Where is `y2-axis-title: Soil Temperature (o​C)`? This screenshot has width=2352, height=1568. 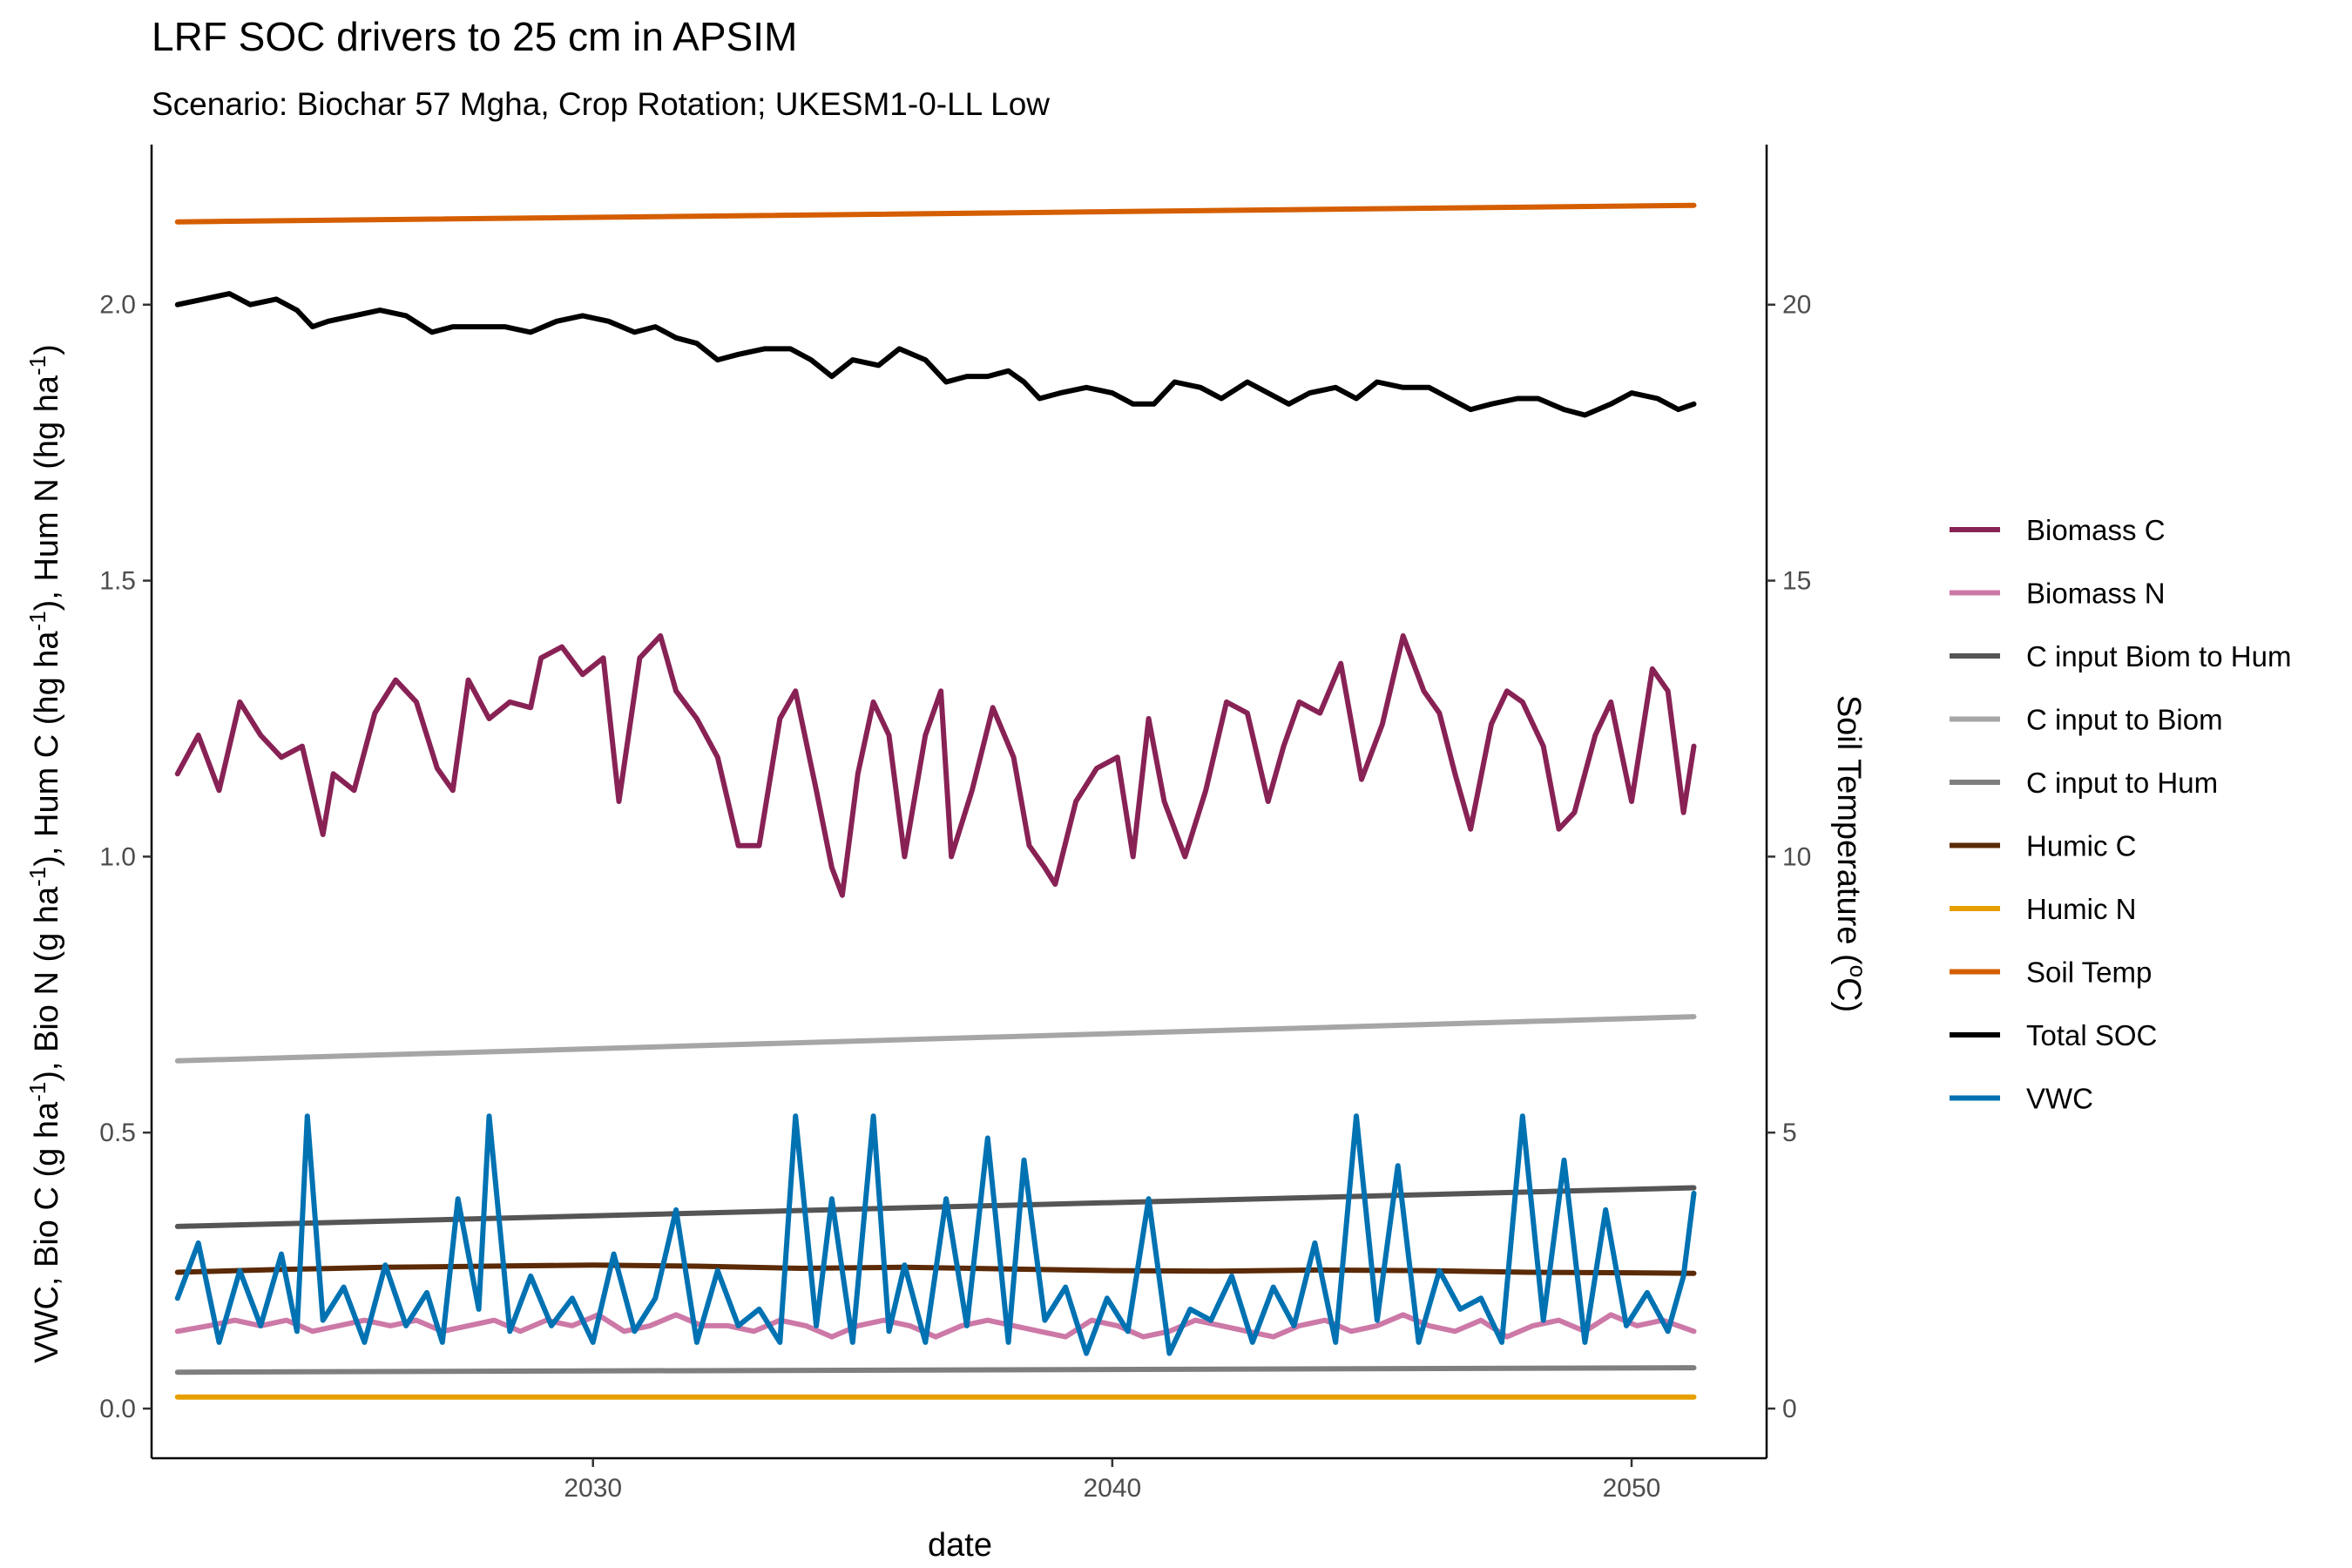
y2-axis-title: Soil Temperature (o​C) is located at coordinates (1850, 854).